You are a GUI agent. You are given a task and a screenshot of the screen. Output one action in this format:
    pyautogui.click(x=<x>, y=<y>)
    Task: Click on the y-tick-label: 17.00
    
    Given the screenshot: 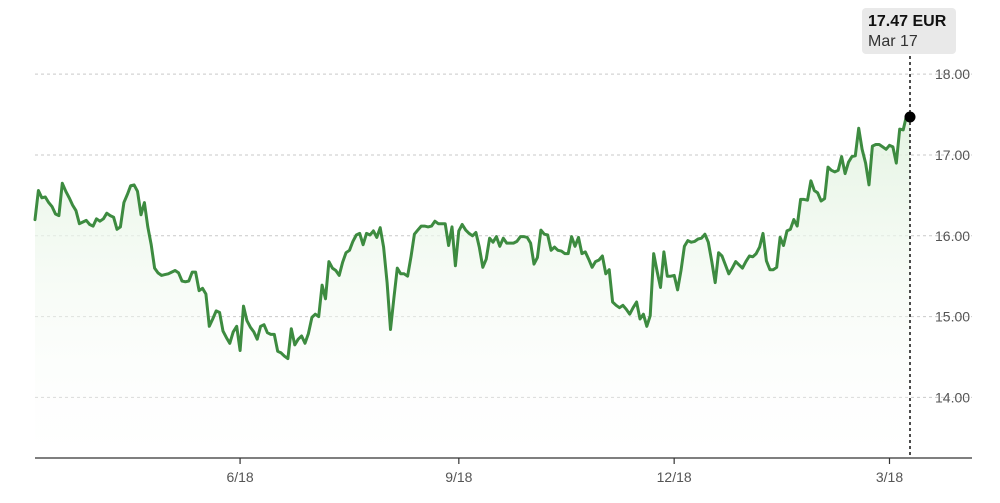 What is the action you would take?
    pyautogui.click(x=952, y=155)
    